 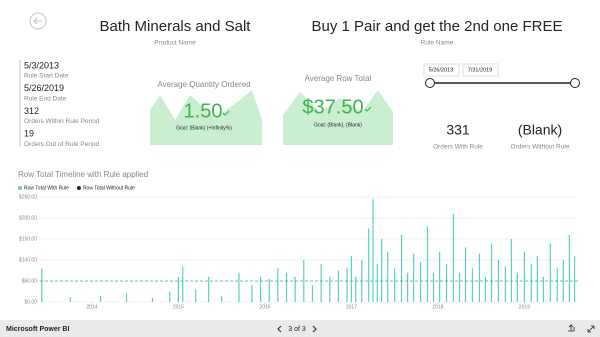 What do you see at coordinates (31, 111) in the screenshot?
I see `stat-value: 312` at bounding box center [31, 111].